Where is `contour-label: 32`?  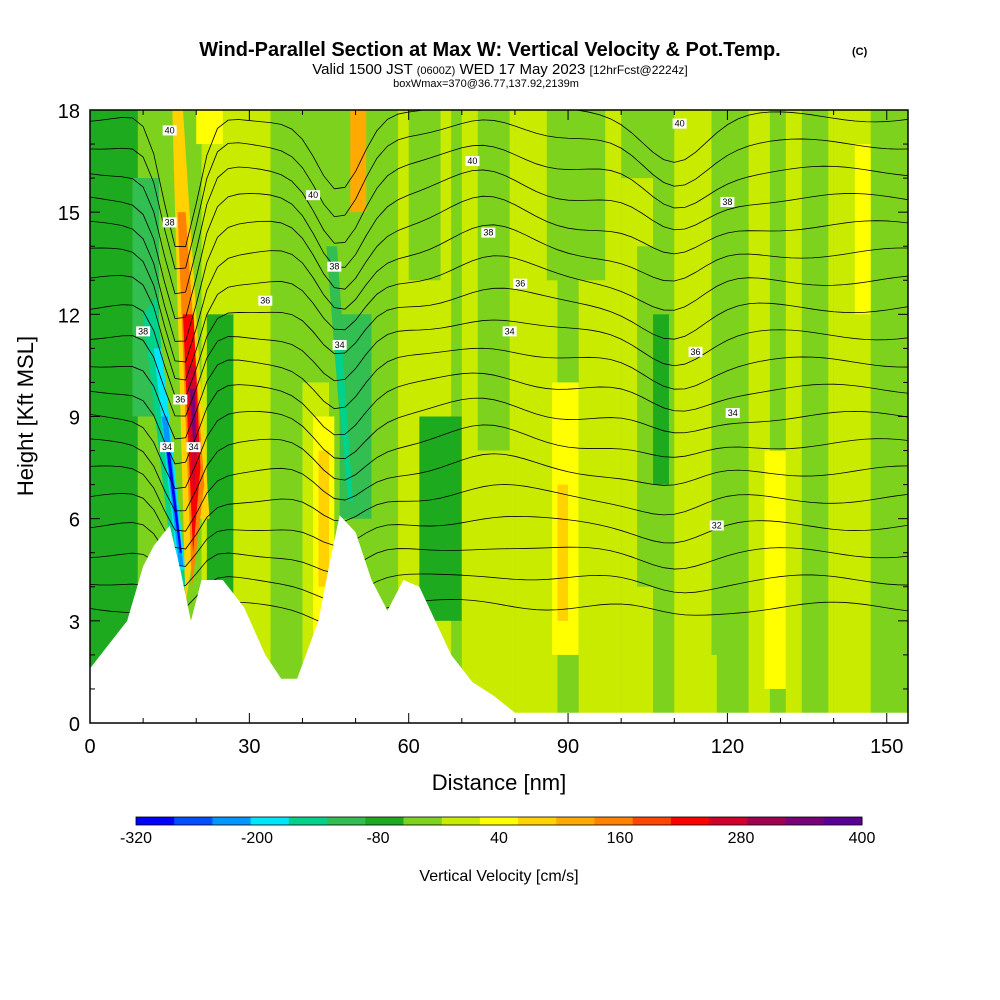
contour-label: 32 is located at coordinates (716, 525).